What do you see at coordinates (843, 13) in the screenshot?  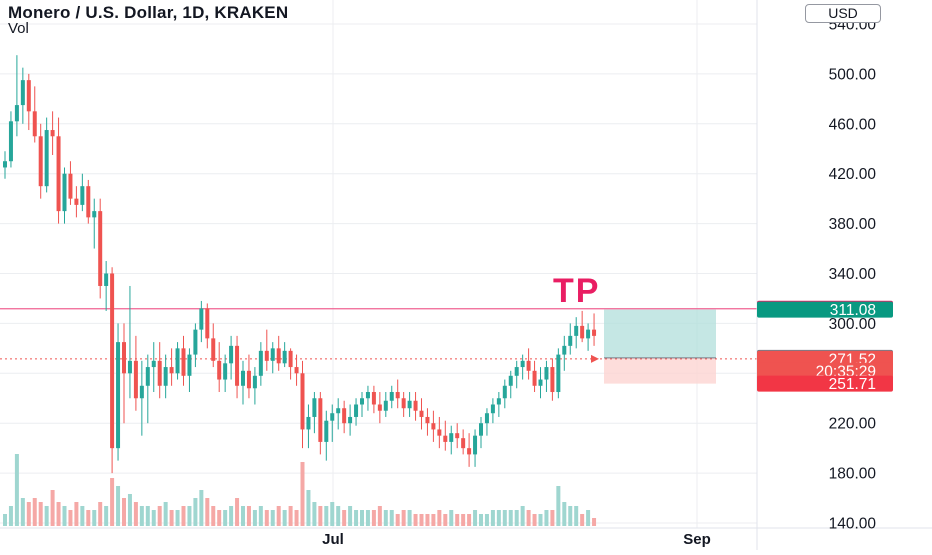 I see `currency-button: USD` at bounding box center [843, 13].